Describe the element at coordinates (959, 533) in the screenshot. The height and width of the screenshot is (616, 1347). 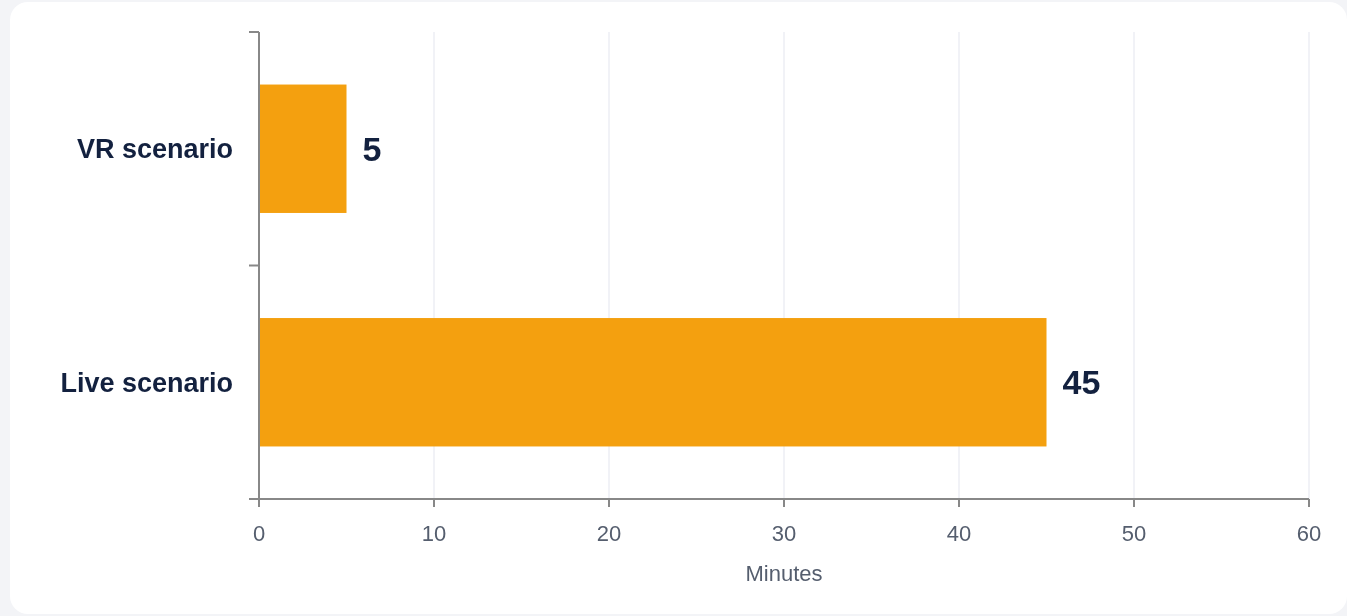
I see `x-tick-label: 40` at that location.